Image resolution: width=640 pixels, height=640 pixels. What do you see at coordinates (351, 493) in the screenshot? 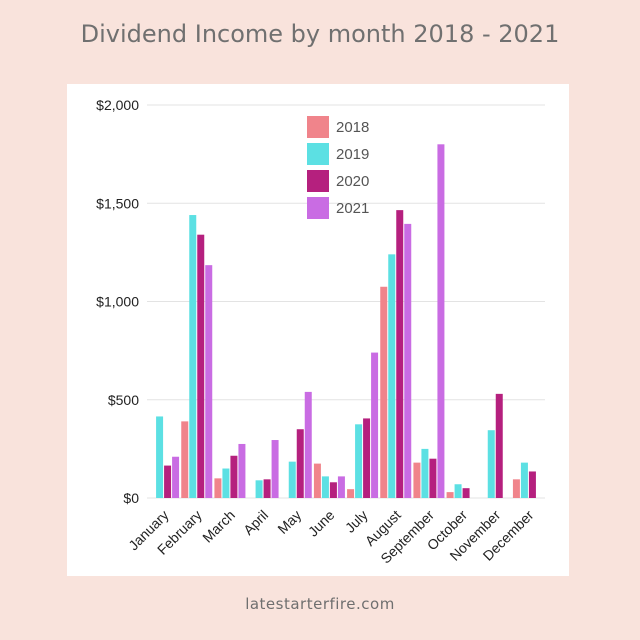
I see `bar-2018-july` at bounding box center [351, 493].